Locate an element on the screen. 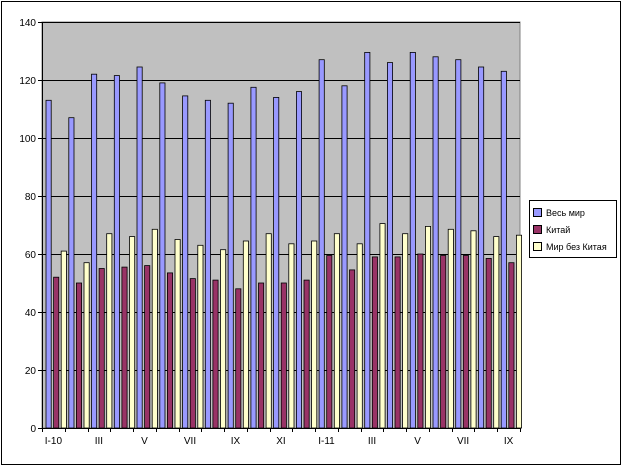 This screenshot has height=468, width=624. y-tick-label: 0 is located at coordinates (33, 429).